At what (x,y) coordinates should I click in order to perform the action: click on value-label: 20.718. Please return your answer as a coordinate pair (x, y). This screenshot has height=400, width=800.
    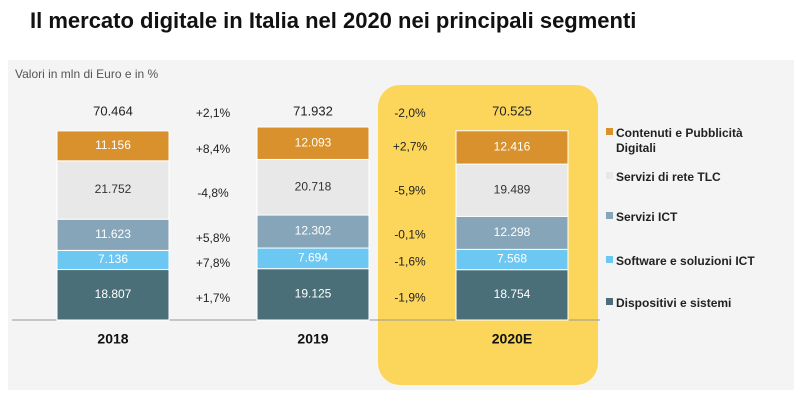
    Looking at the image, I should click on (313, 186).